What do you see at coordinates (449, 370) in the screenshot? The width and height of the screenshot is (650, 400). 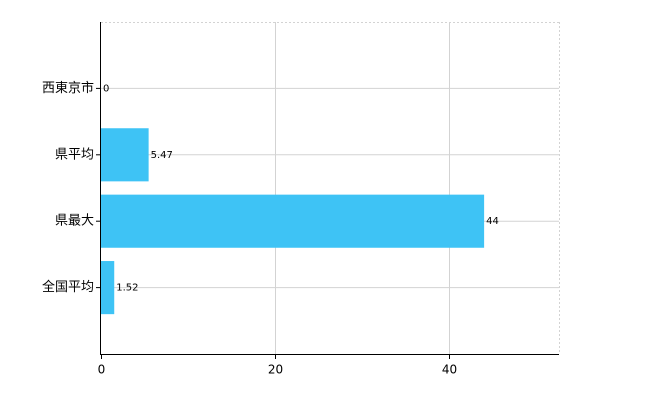 I see `x-tick-label: 40` at bounding box center [449, 370].